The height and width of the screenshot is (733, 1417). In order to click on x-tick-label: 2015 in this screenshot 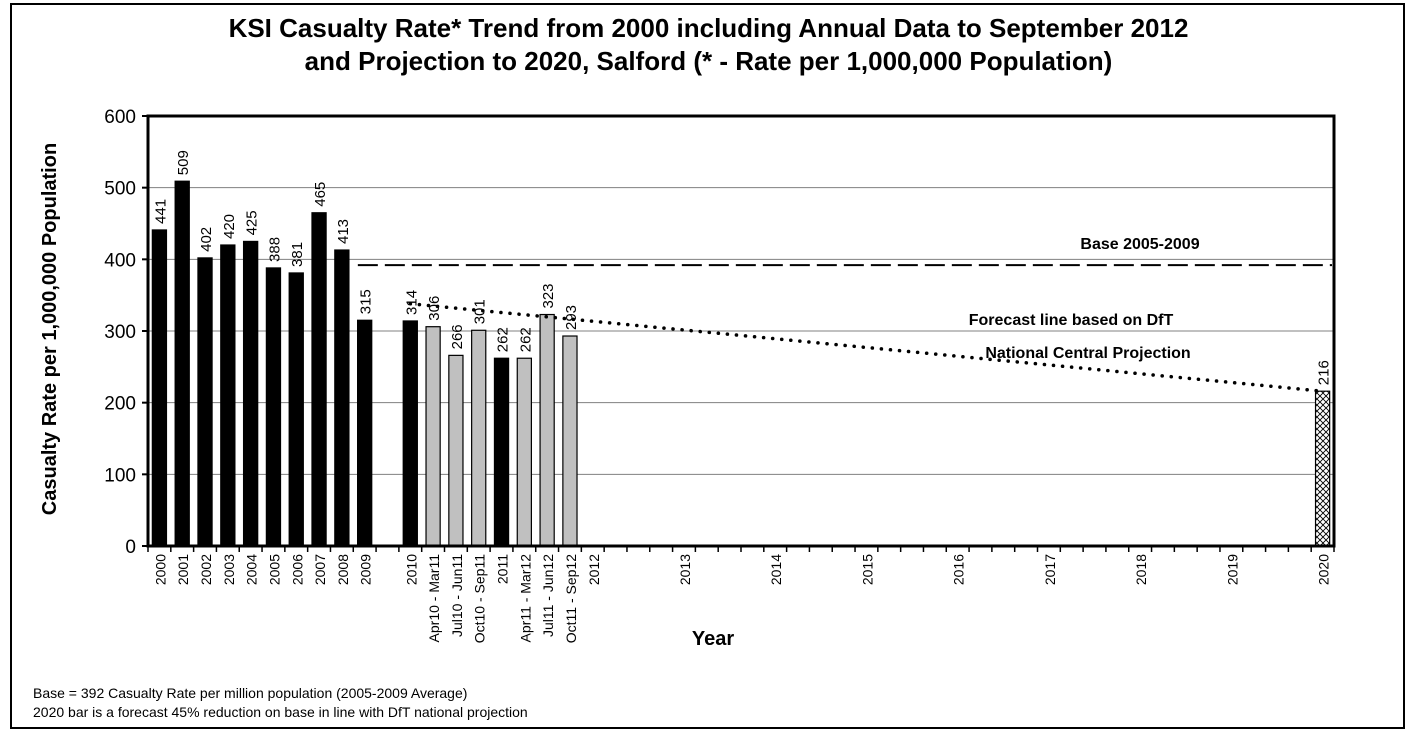, I will do `click(867, 569)`.